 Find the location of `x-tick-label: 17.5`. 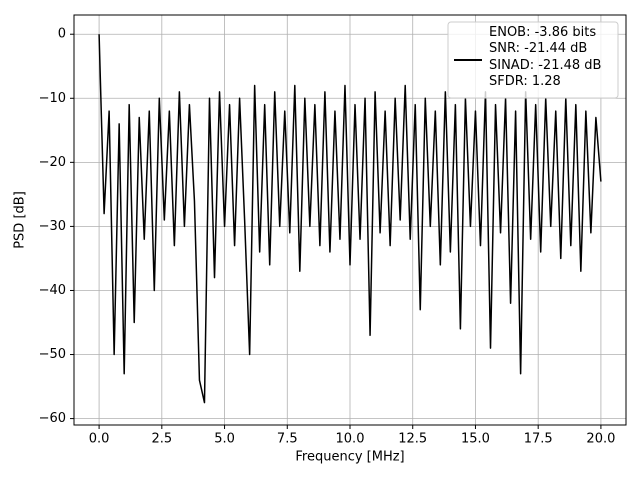

x-tick-label: 17.5 is located at coordinates (538, 439).